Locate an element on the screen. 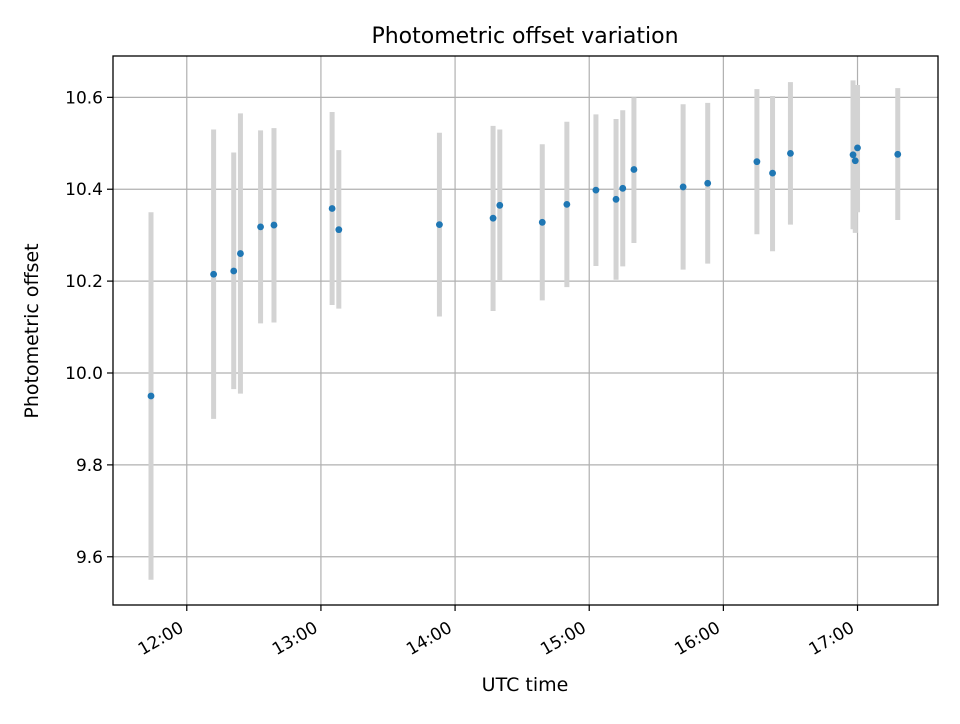 The width and height of the screenshot is (960, 724). x-axis: 12:00 13:00 14:00 15:00 16:00 17:00 is located at coordinates (497, 632).